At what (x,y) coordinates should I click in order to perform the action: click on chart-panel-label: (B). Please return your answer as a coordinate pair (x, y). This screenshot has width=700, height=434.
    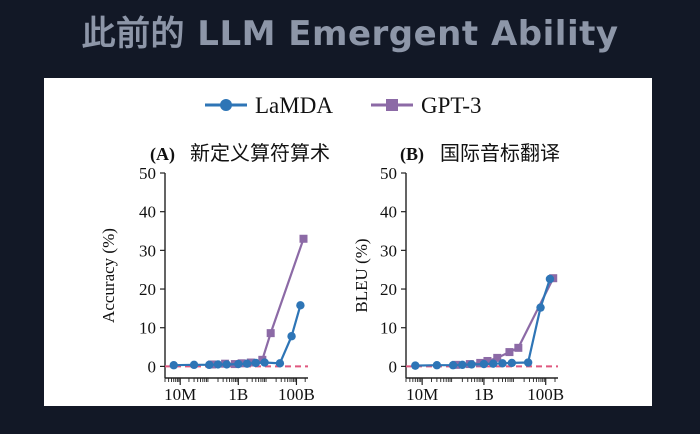
    Looking at the image, I should click on (412, 154).